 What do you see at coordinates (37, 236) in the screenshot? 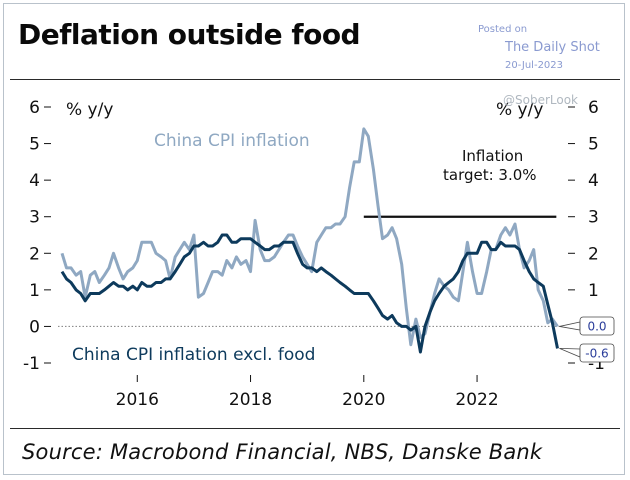
I see `y-axis-left: 6 5 4 3 2 1 0 -1` at bounding box center [37, 236].